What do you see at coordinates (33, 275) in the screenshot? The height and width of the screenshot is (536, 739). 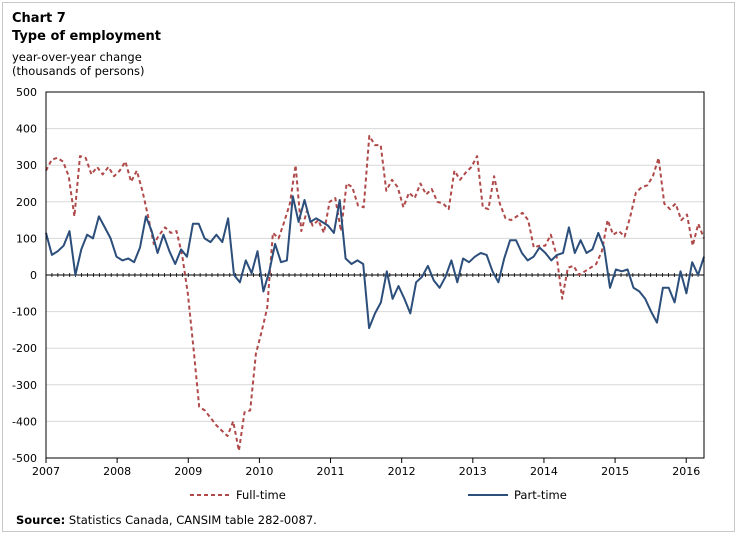 I see `y-tick-label-0: 0` at bounding box center [33, 275].